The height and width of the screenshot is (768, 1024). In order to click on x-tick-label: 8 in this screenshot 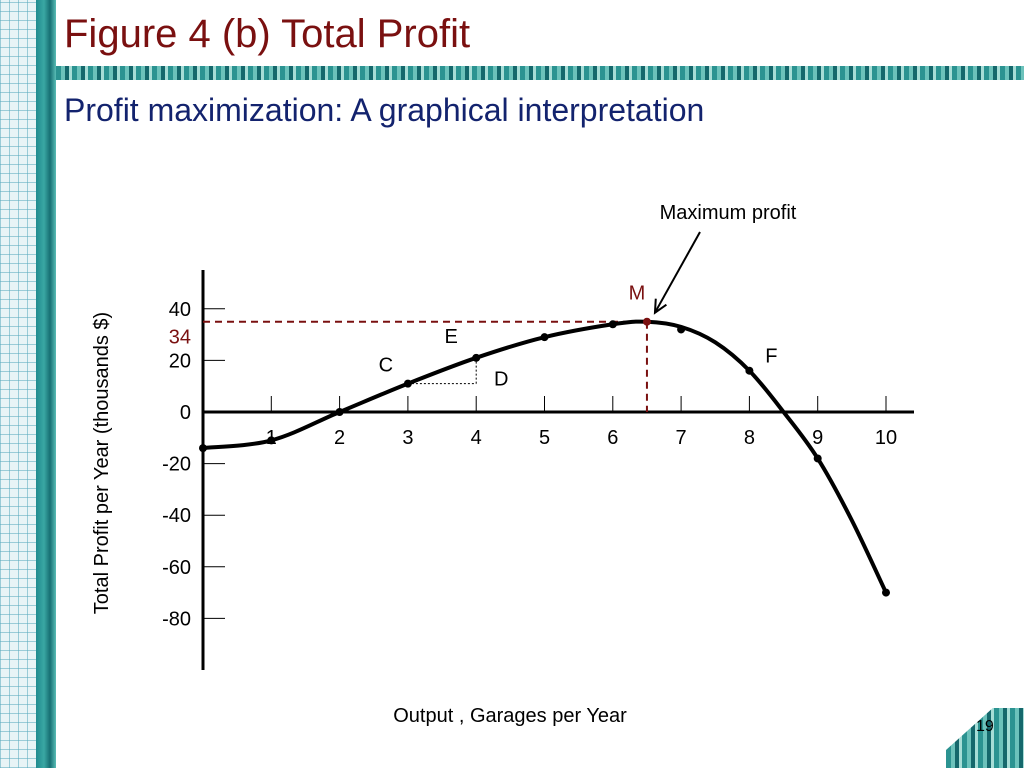, I will do `click(749, 438)`.